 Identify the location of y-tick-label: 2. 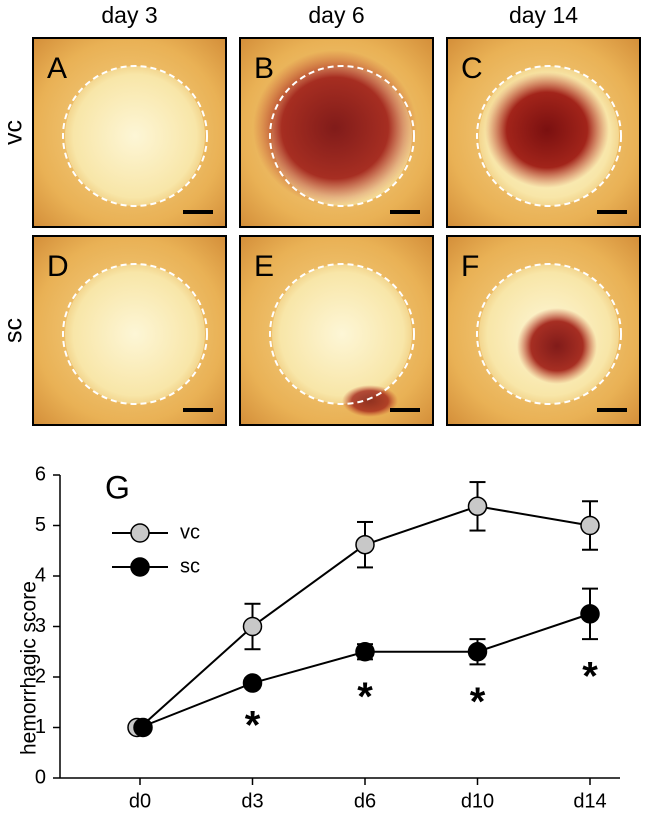
(40, 676).